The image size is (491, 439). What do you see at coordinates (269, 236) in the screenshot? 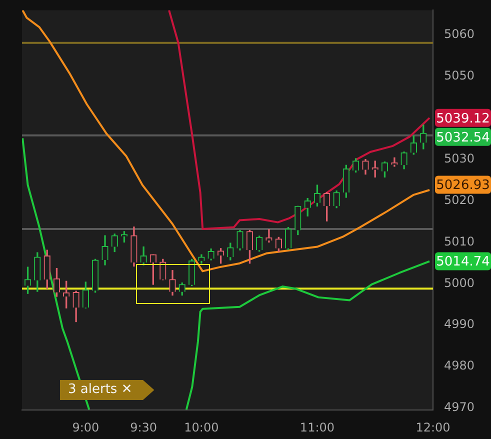
I see `candlestick` at bounding box center [269, 236].